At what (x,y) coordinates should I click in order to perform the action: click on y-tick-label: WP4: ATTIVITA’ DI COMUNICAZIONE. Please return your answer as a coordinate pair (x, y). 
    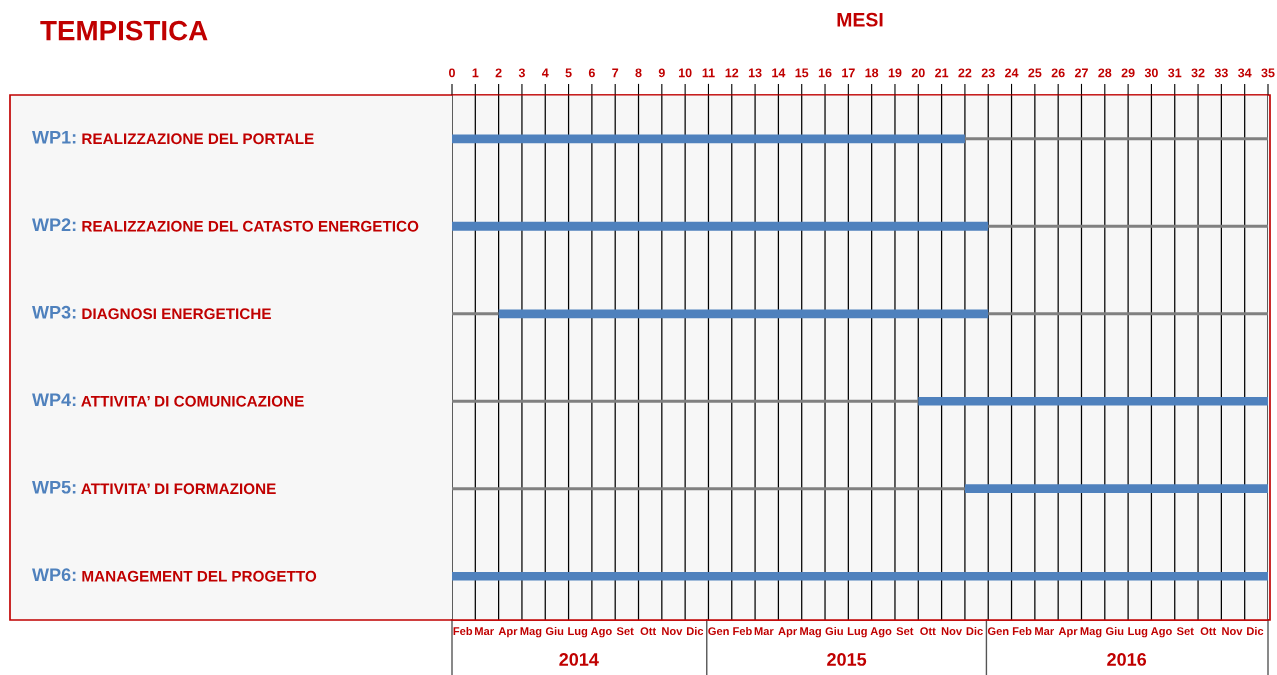
    Looking at the image, I should click on (168, 400).